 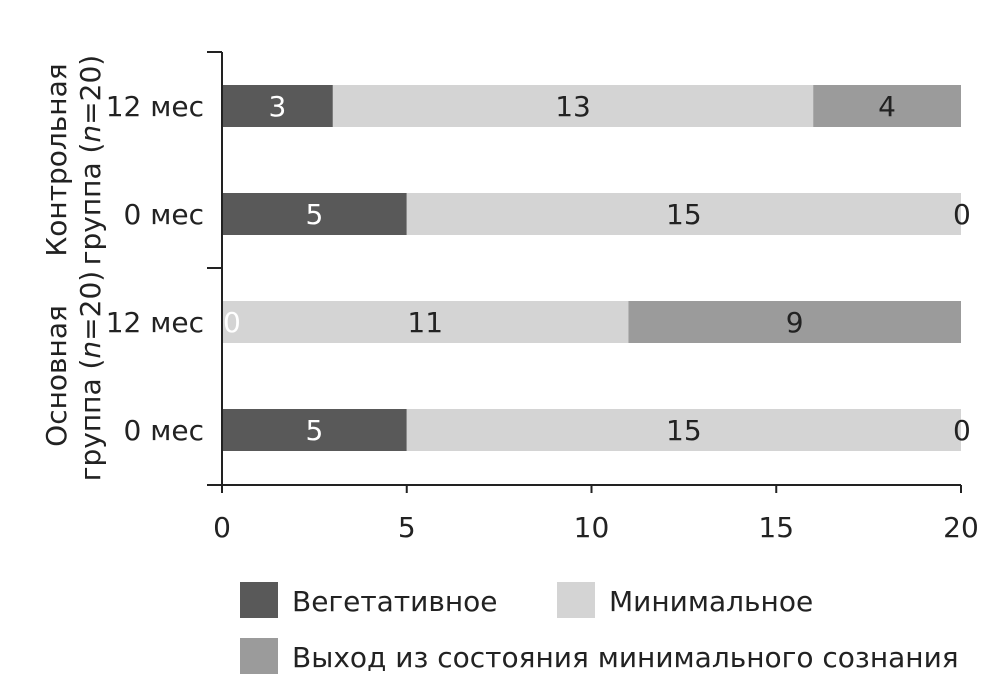 I want to click on group-label-line1: Основная, so click(x=56, y=376).